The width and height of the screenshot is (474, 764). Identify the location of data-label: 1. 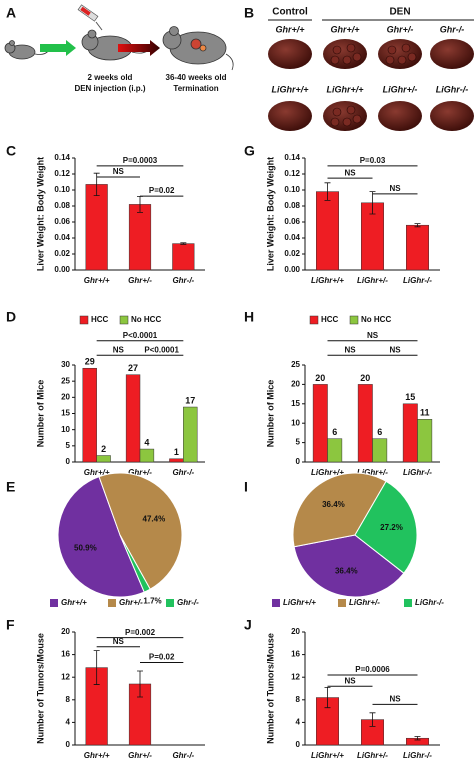
(176, 452).